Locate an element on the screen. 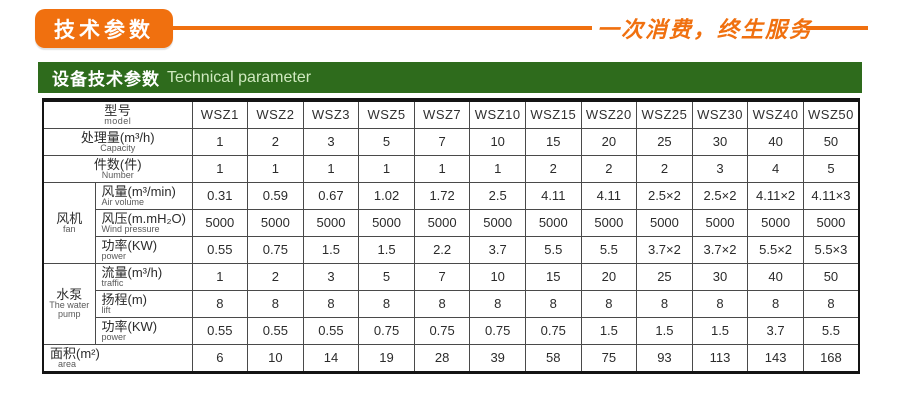  column-header: WSZ7 is located at coordinates (442, 114).